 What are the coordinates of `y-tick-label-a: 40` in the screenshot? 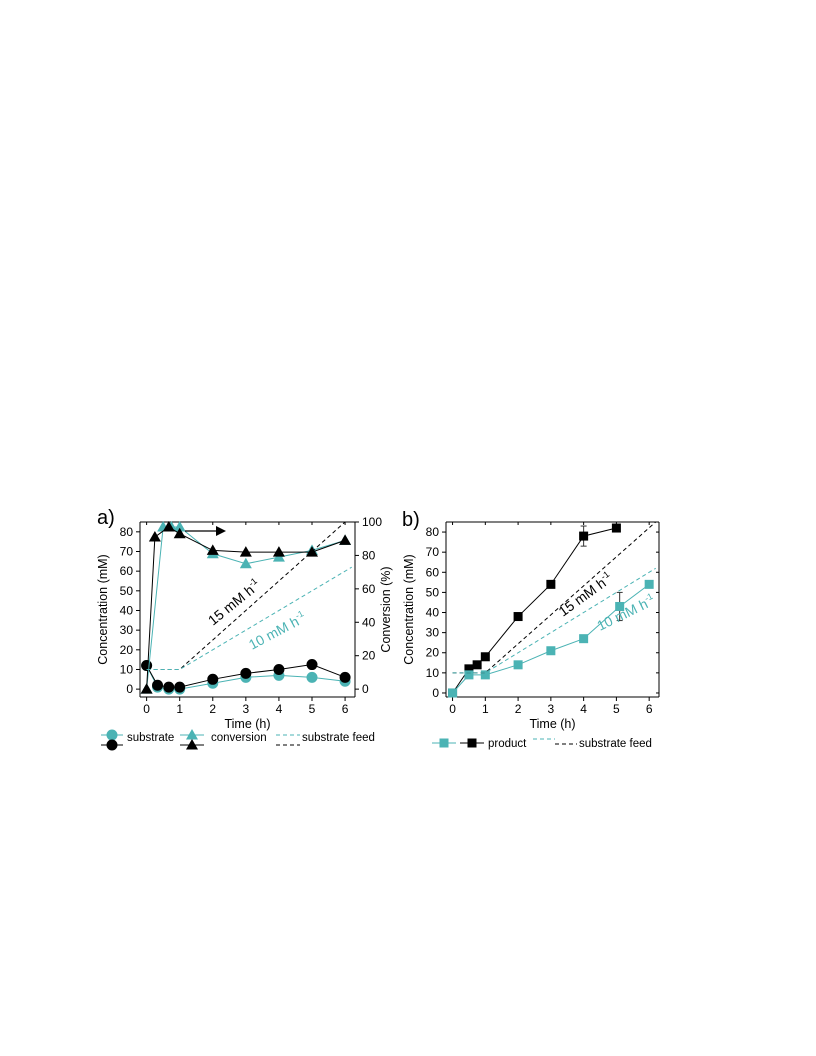 It's located at (127, 610).